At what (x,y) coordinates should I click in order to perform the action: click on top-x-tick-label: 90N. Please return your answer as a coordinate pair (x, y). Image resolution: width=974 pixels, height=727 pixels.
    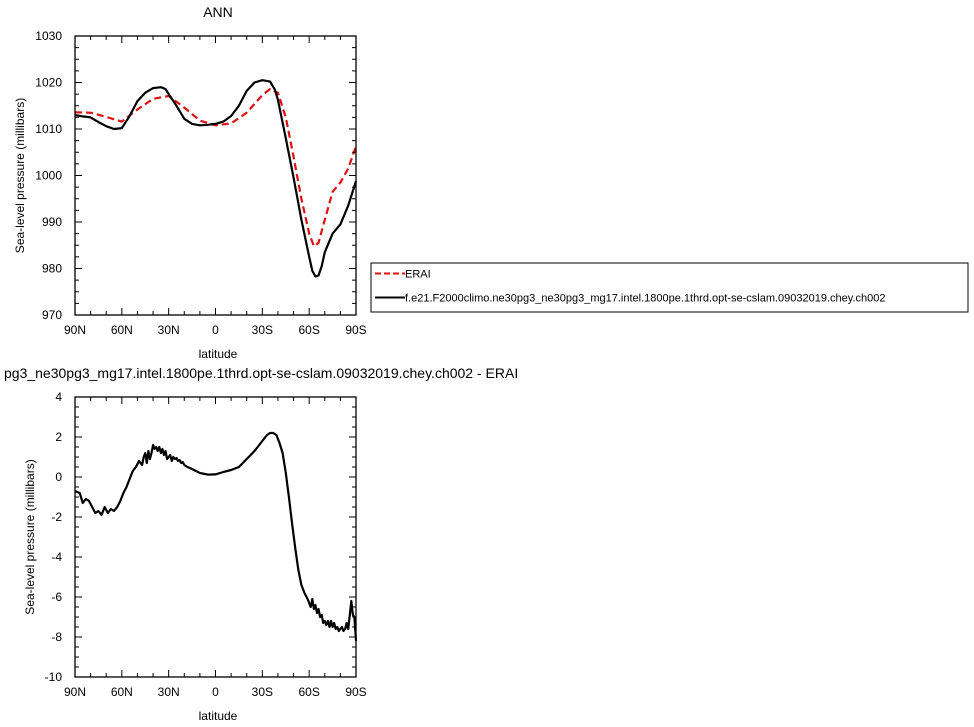
    Looking at the image, I should click on (75, 330).